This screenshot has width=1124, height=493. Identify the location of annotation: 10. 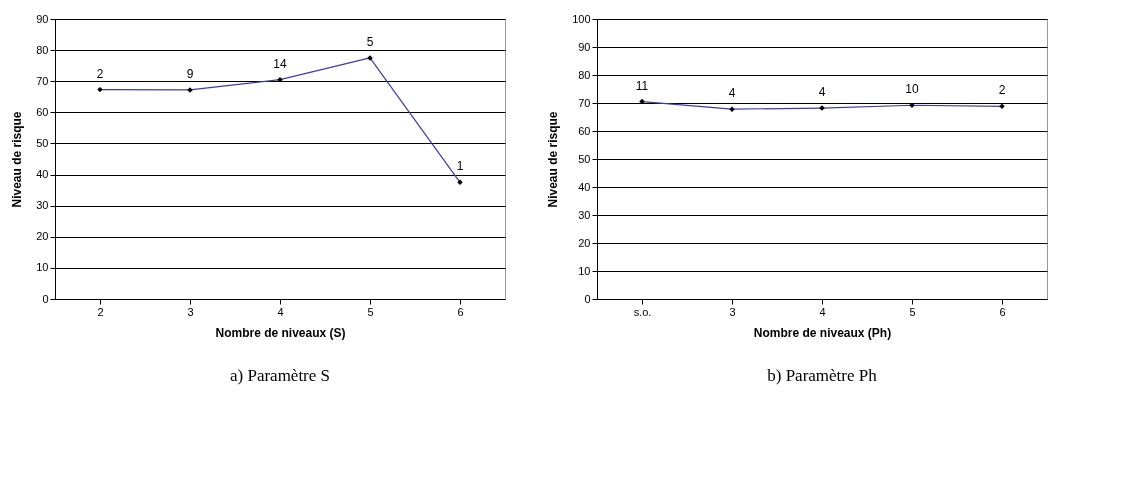
(912, 89).